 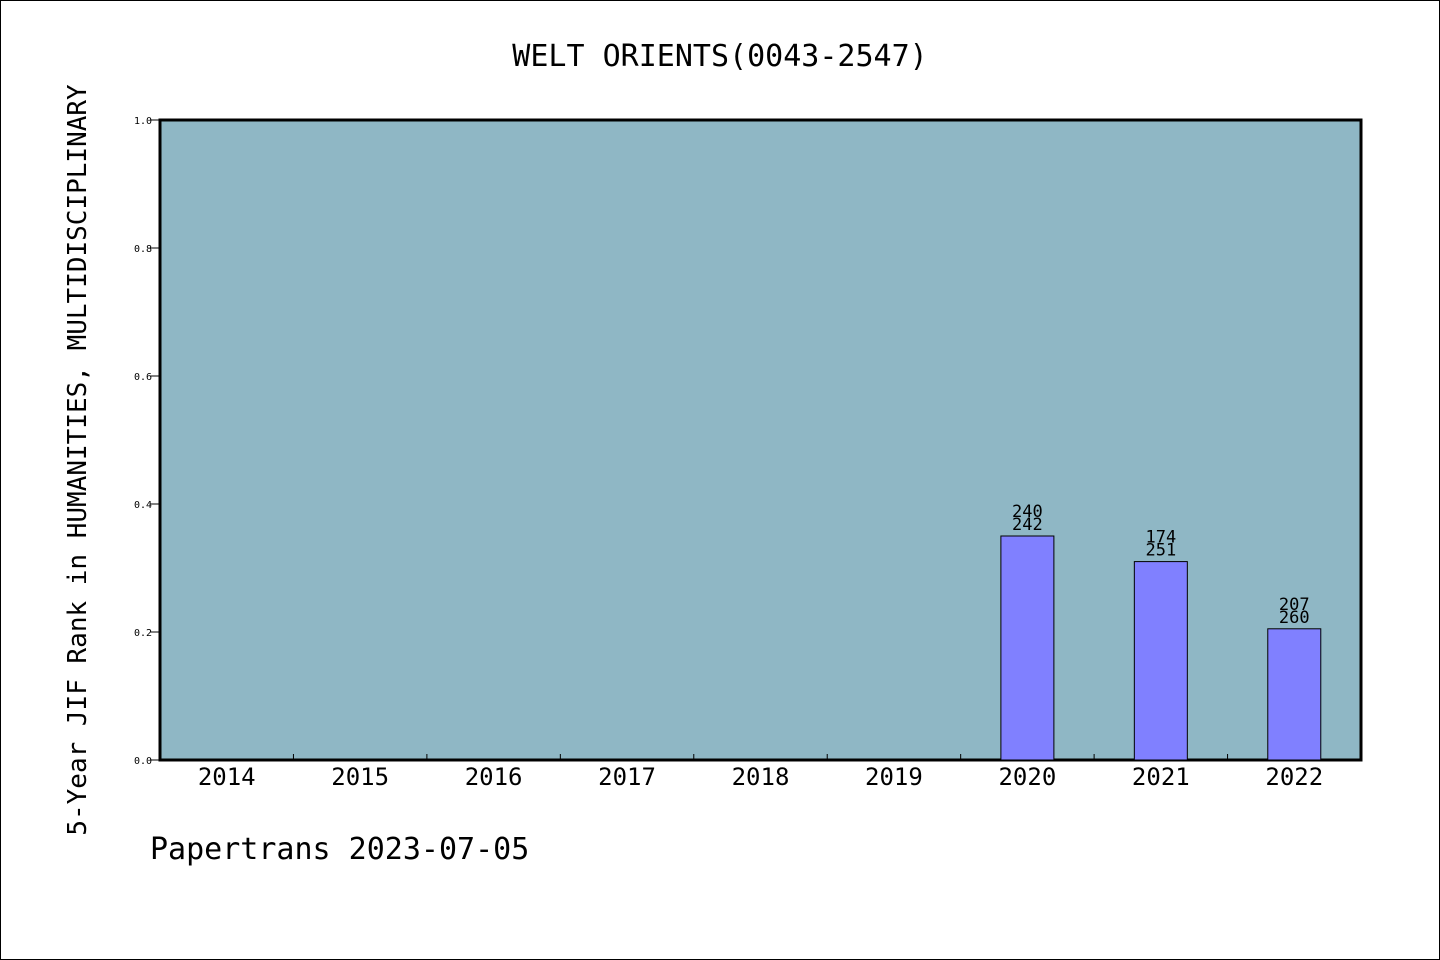 I want to click on y-tick-label: 0.8, so click(x=143, y=249).